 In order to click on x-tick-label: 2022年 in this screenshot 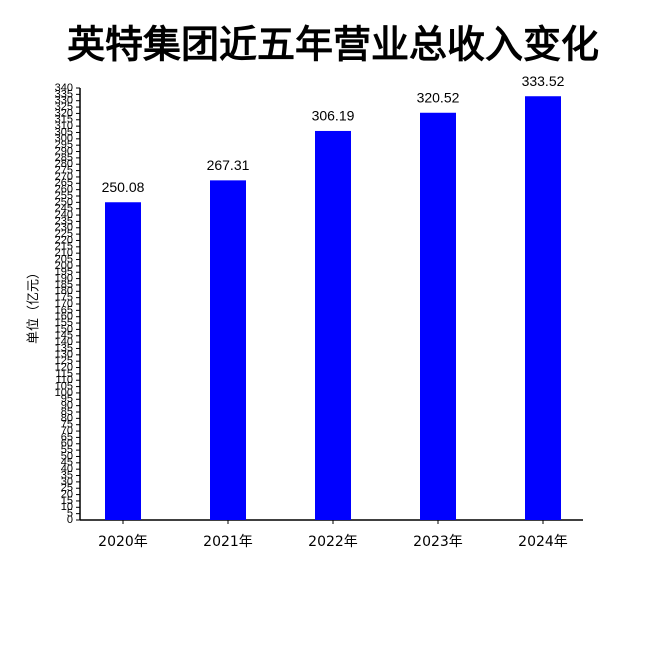, I will do `click(333, 542)`.